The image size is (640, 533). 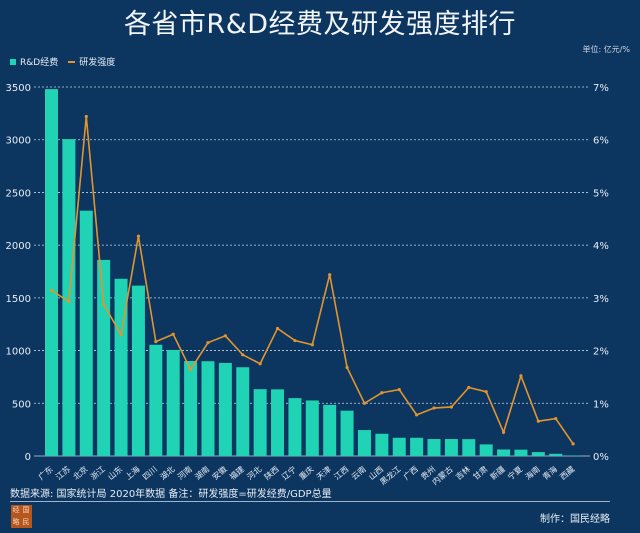 I want to click on y-right-tick-label: 2%, so click(x=601, y=352).